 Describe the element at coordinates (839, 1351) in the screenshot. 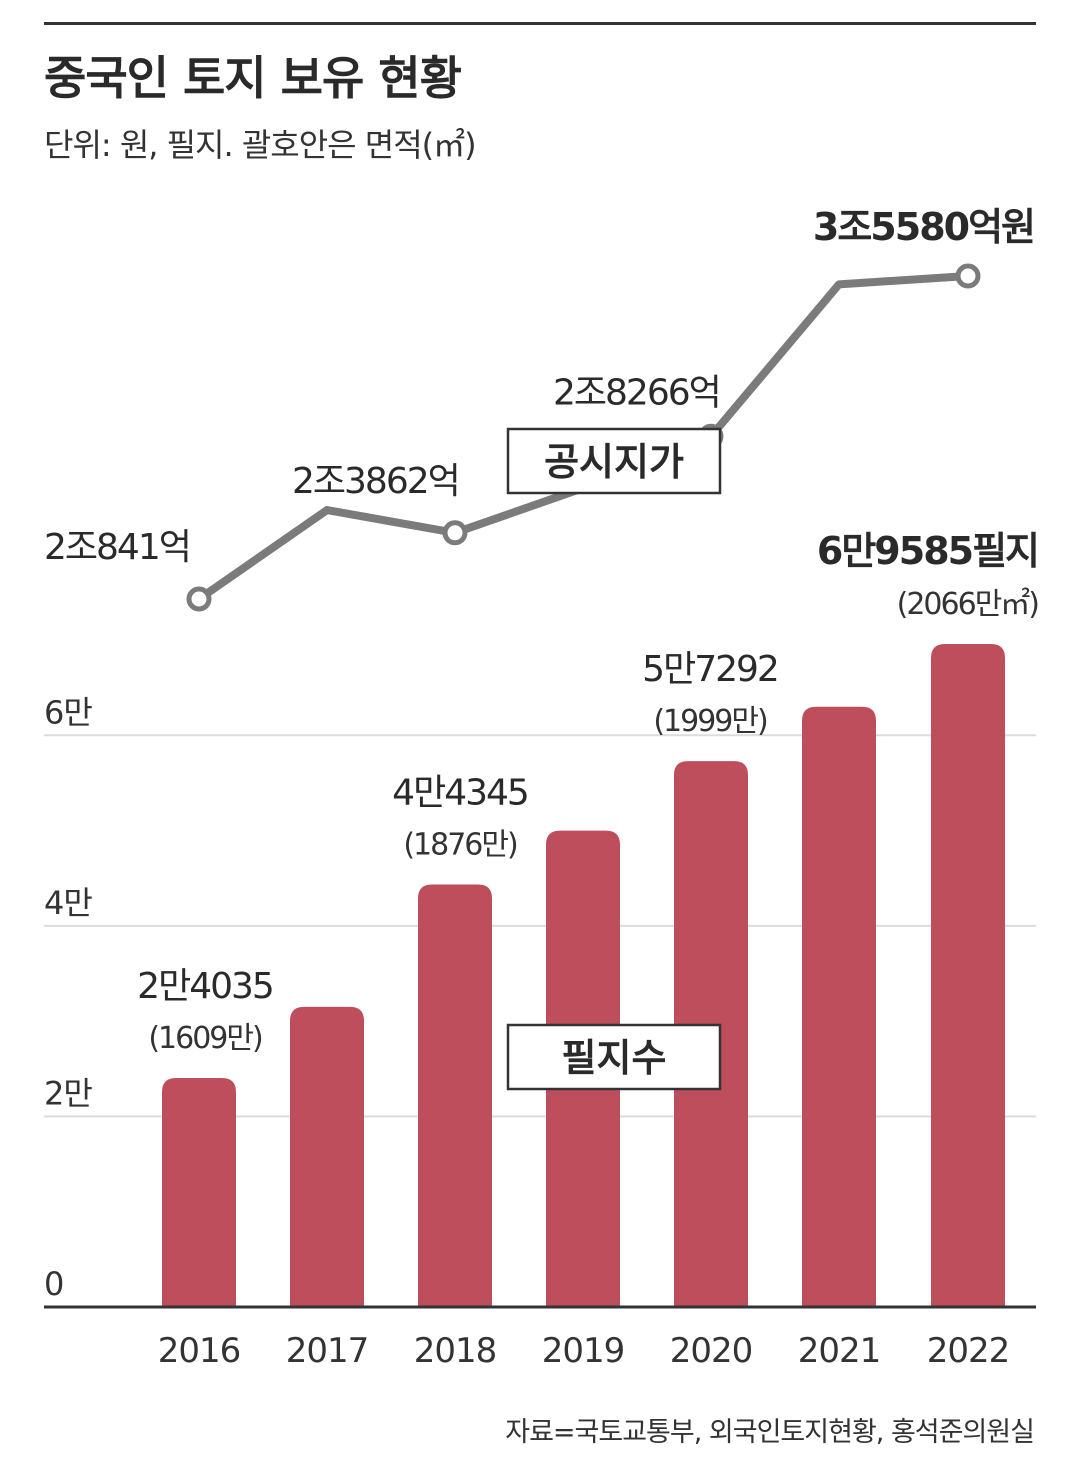

I see `x-tick-label: 2021` at that location.